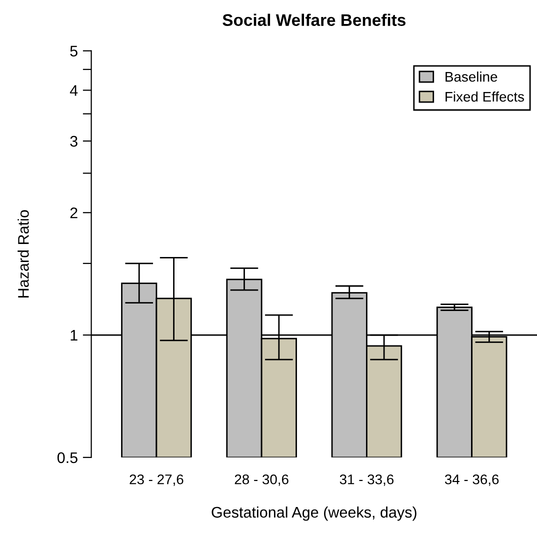 The image size is (537, 535). What do you see at coordinates (314, 513) in the screenshot?
I see `x-axis-title: Gestational Age (weeks, days)` at bounding box center [314, 513].